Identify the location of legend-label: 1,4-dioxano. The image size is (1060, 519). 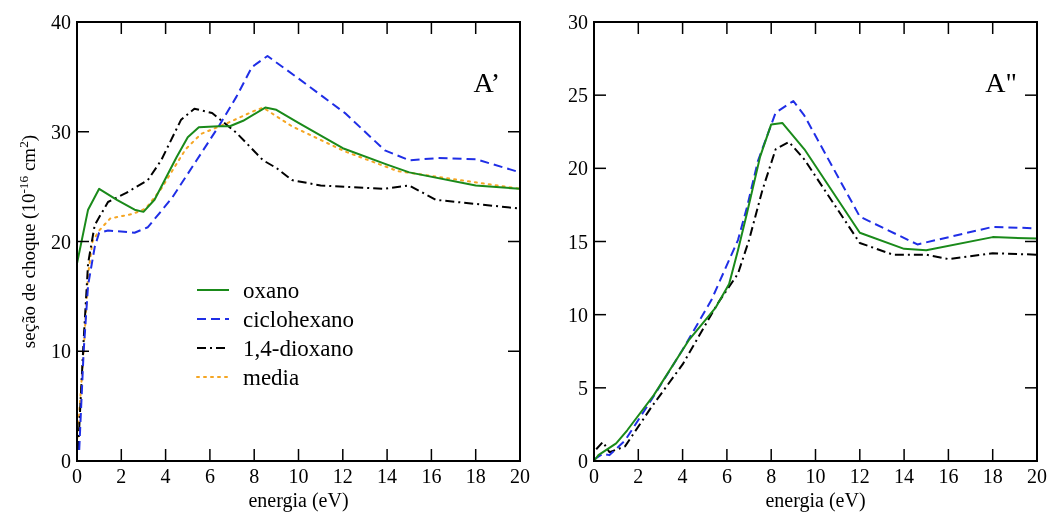
(298, 349).